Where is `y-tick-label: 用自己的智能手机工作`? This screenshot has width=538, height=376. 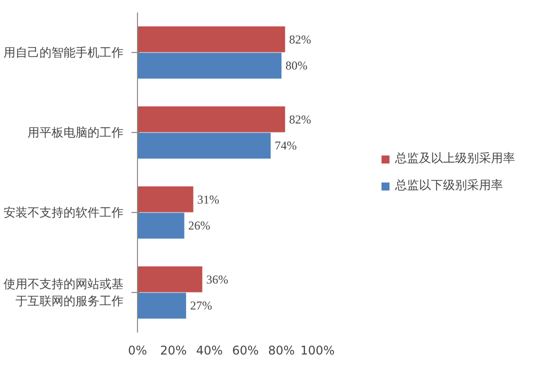 y-tick-label: 用自己的智能手机工作 is located at coordinates (64, 53).